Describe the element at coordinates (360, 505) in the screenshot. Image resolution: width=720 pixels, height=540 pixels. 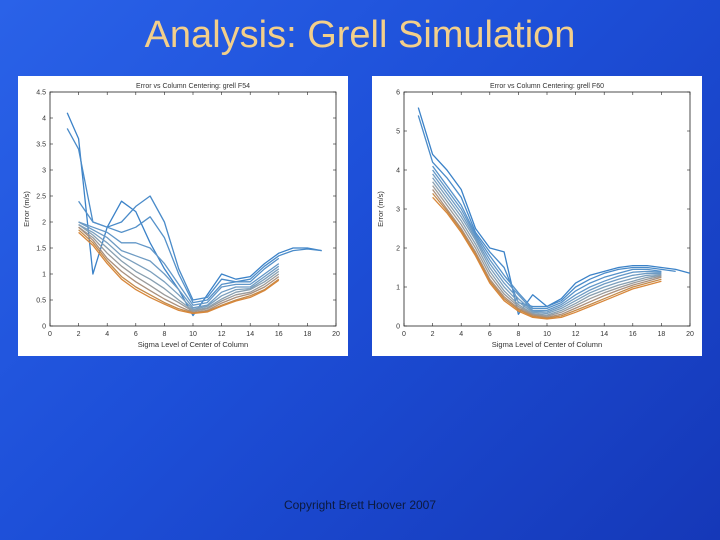
I see `copyright-footer: Copyright Brett Hoover 2007` at that location.